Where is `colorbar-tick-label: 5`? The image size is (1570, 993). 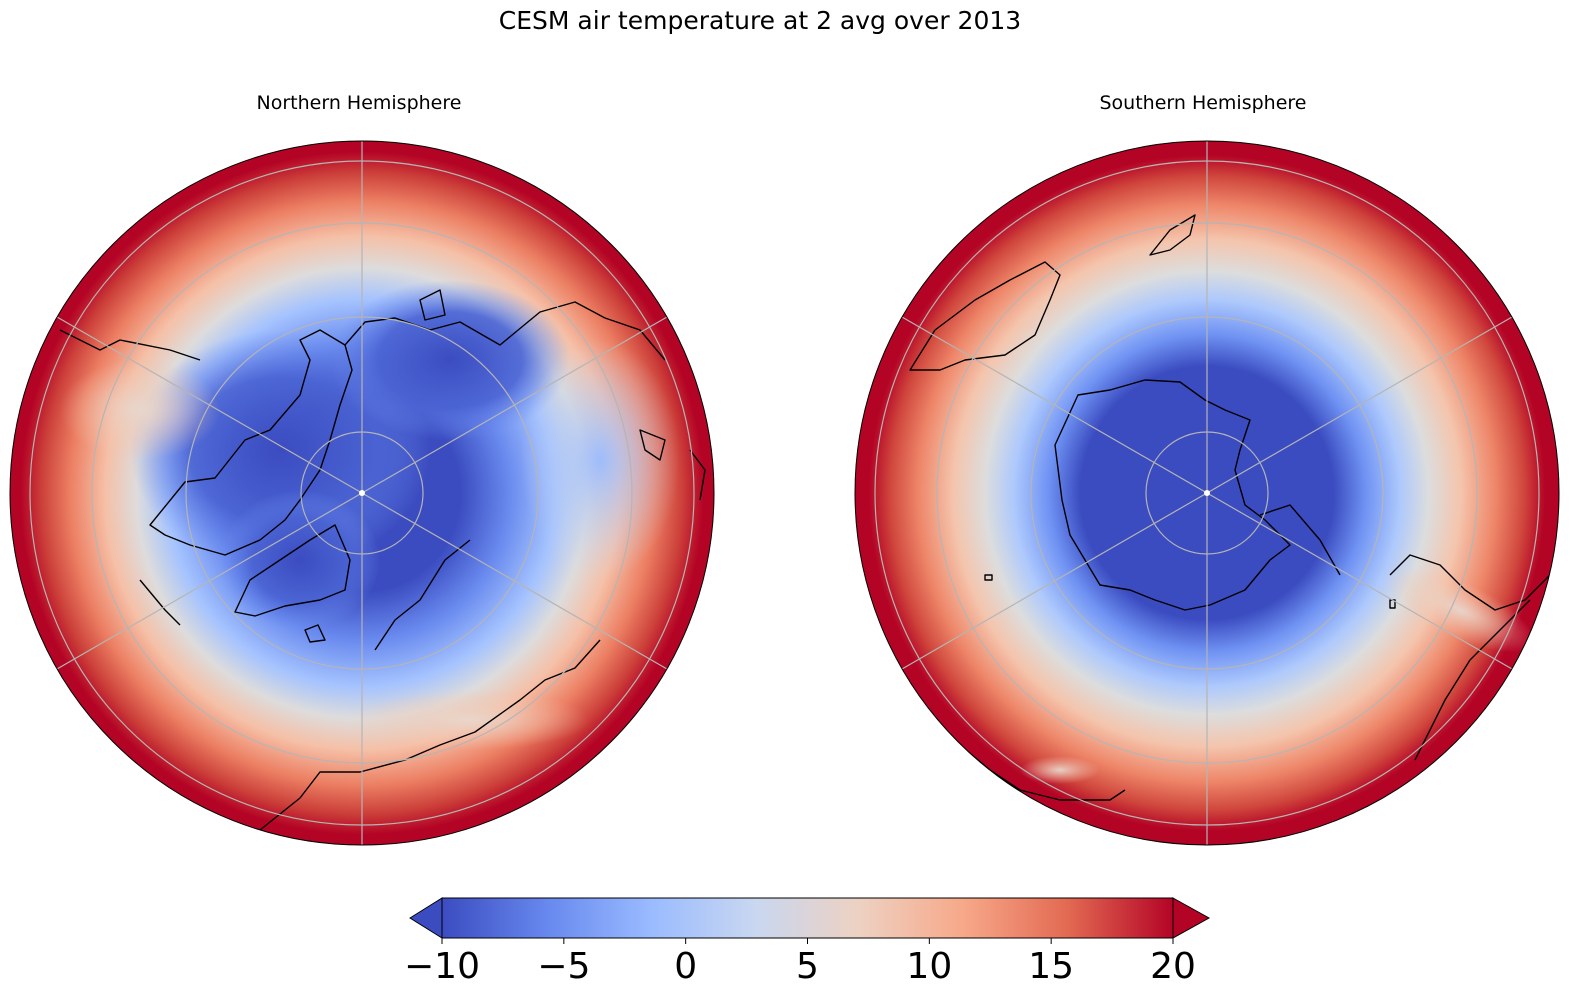
colorbar-tick-label: 5 is located at coordinates (807, 966).